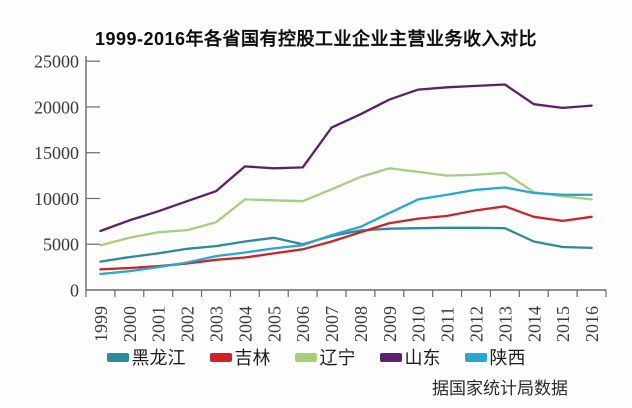  What do you see at coordinates (56, 107) in the screenshot?
I see `y-tick-label: 20000` at bounding box center [56, 107].